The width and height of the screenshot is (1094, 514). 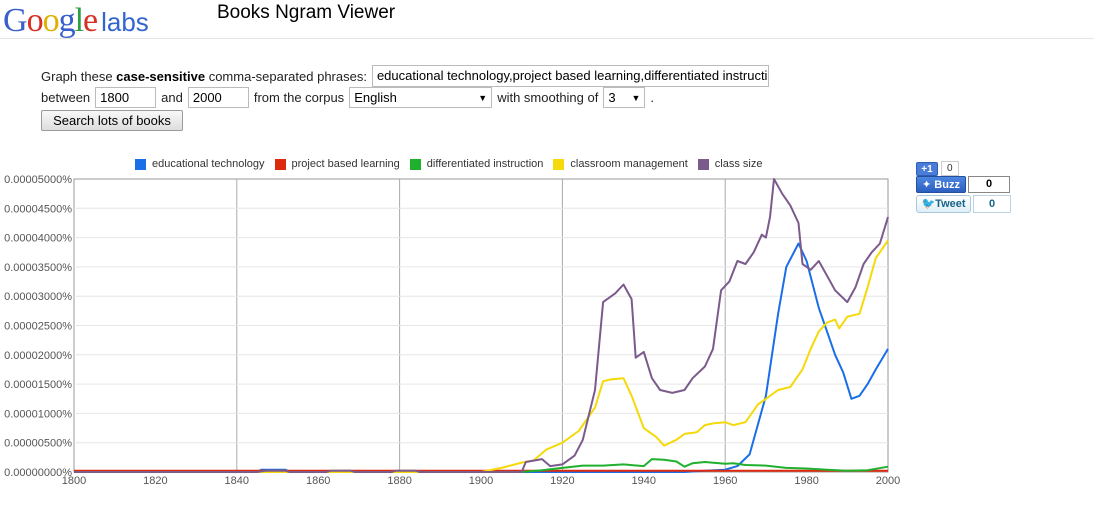 I want to click on legend-item-classroom-management: classroom management, so click(x=620, y=164).